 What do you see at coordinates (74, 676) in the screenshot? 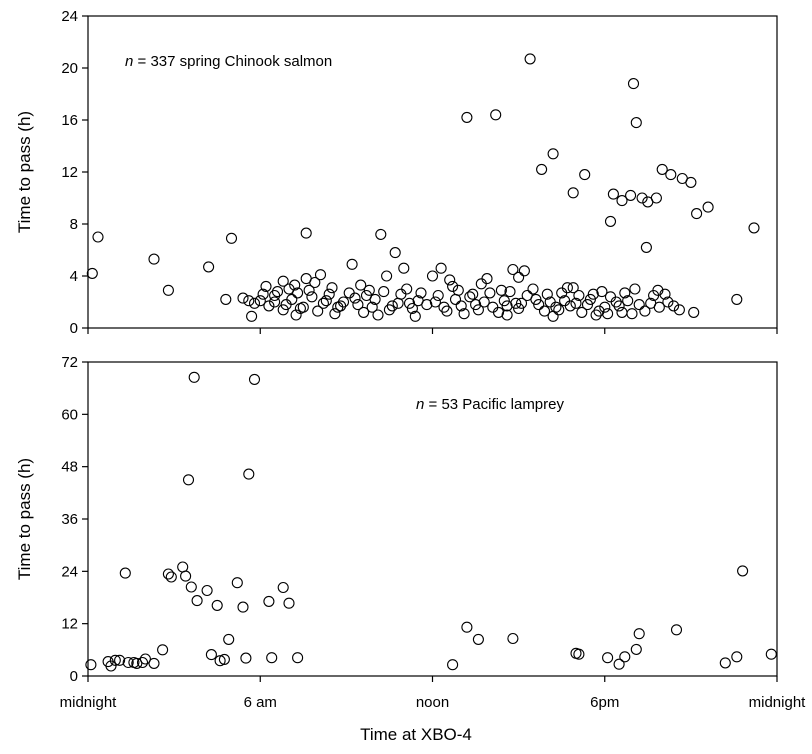
I see `y-tick-label: 0` at bounding box center [74, 676].